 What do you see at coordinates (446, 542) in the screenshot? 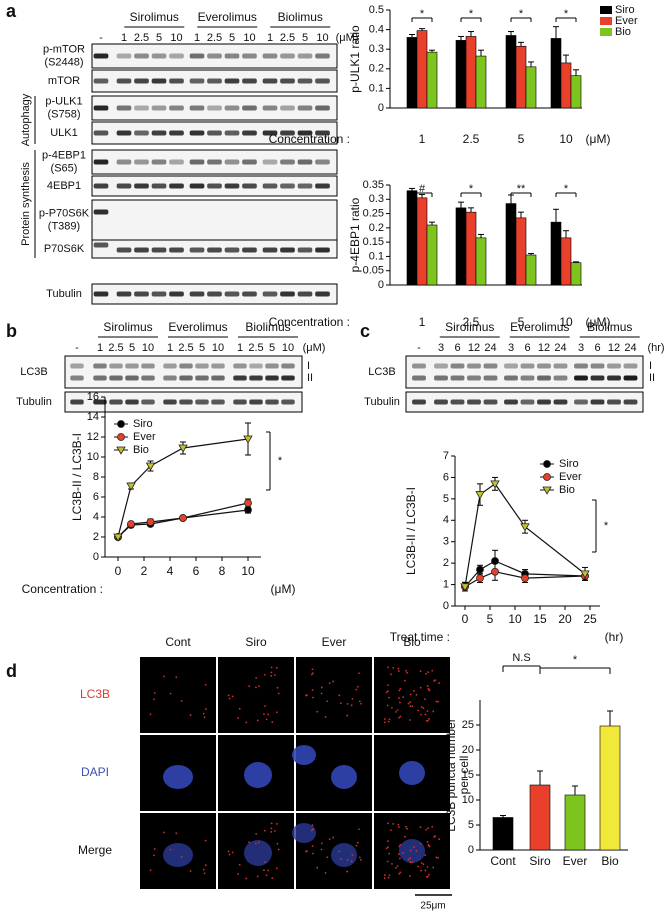
I see `y-tick-label: 3` at bounding box center [446, 542].